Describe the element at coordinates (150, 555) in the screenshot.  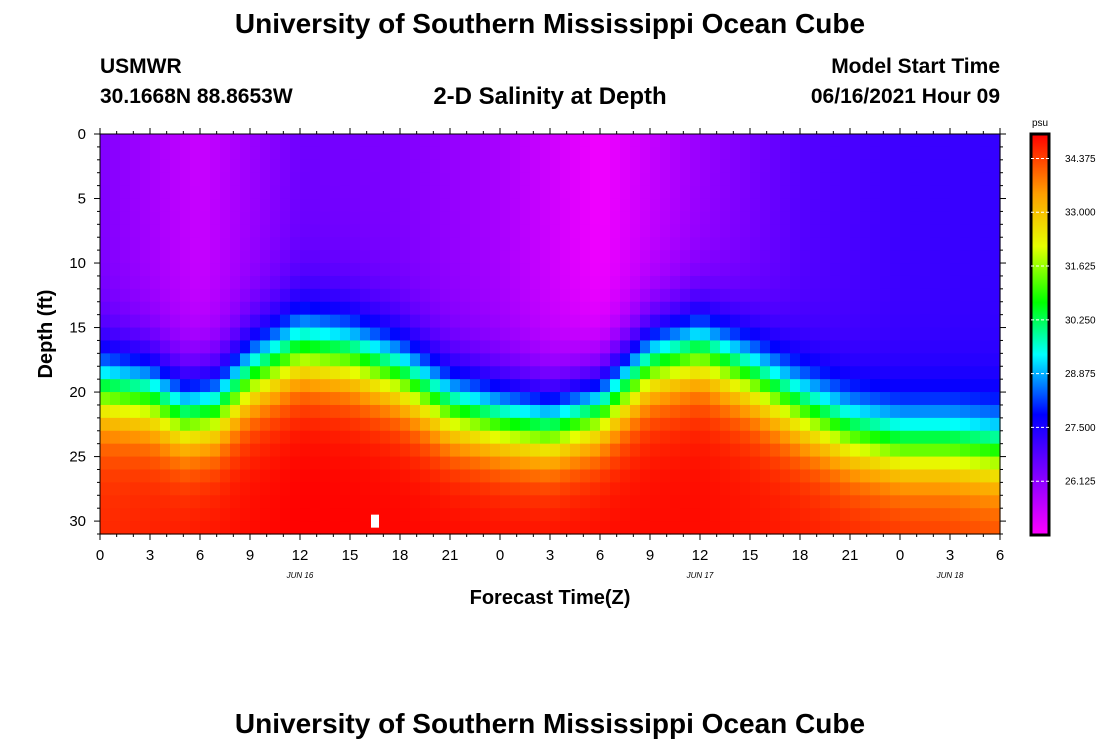
I see `x-tick-label: 3` at that location.